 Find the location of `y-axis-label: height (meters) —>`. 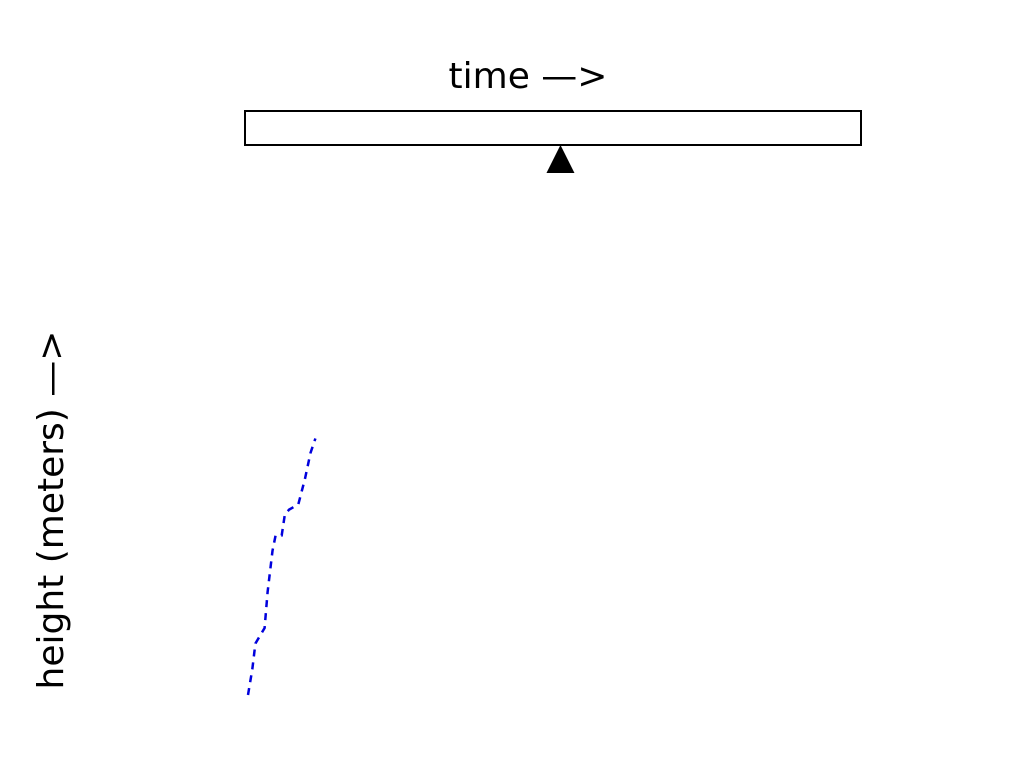

y-axis-label: height (meters) —> is located at coordinates (51, 510).